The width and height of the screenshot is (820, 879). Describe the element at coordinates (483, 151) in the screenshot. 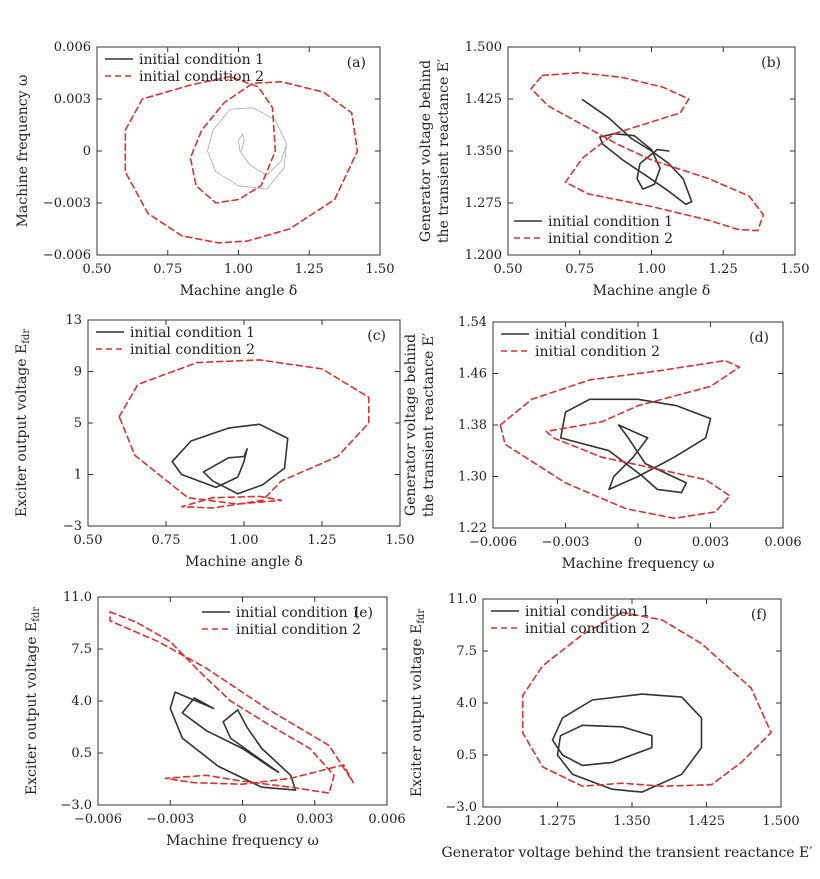

I see `y-tick-label: 1.350` at that location.